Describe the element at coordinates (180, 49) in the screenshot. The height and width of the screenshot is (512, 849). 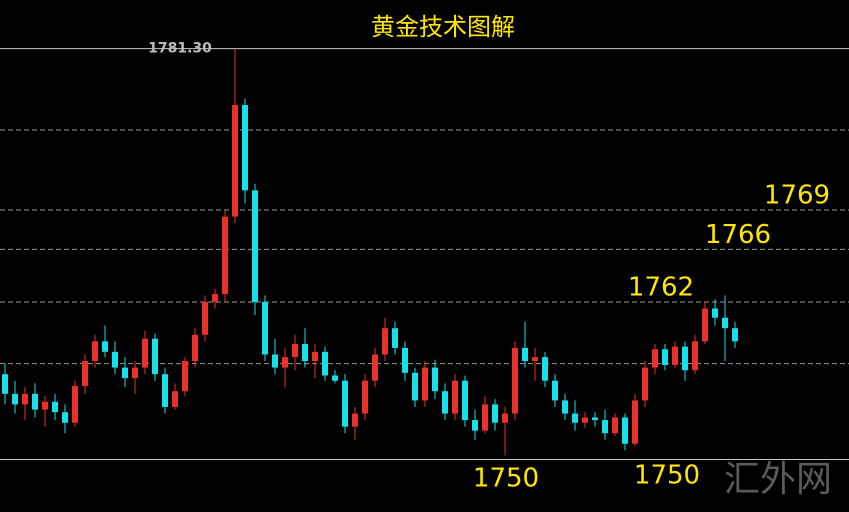
I see `price-label: 1781.30` at that location.